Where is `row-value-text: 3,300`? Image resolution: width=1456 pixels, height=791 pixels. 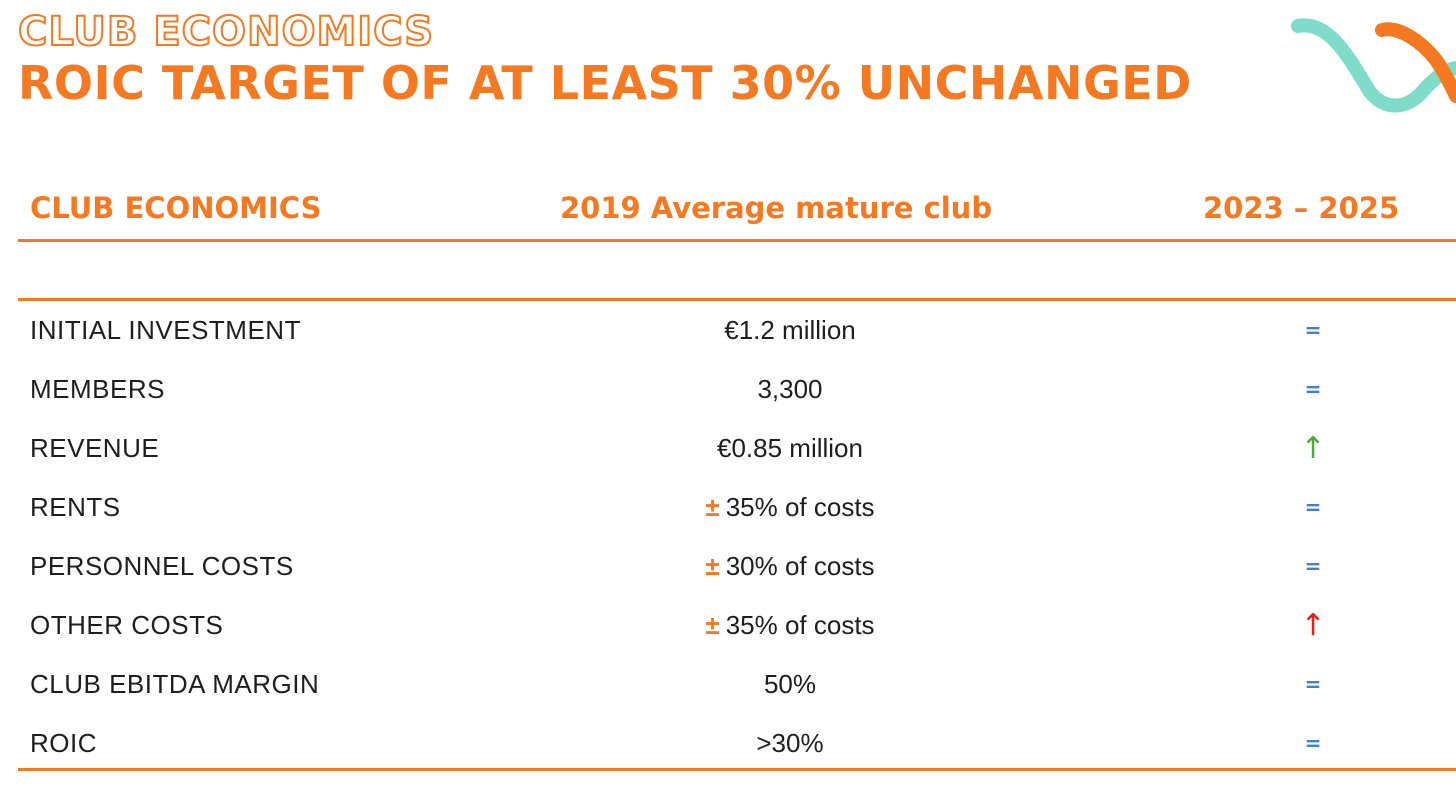
row-value-text: 3,300 is located at coordinates (790, 389).